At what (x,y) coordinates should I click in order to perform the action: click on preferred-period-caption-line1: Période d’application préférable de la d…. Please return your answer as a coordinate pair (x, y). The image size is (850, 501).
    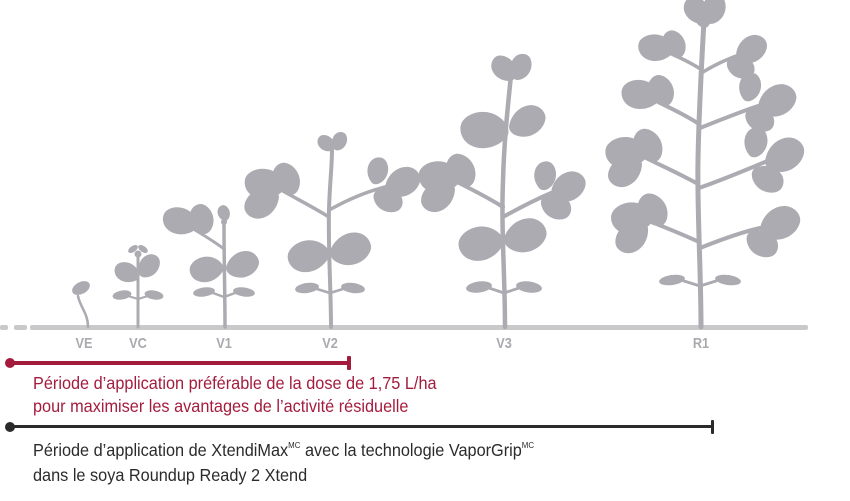
    Looking at the image, I should click on (235, 383).